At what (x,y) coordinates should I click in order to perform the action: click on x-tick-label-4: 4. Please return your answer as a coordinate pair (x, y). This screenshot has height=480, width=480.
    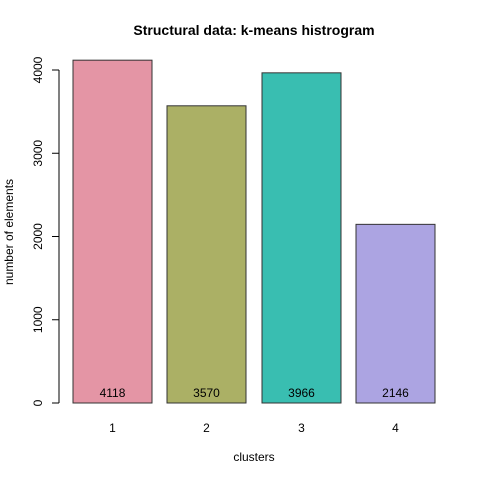
    Looking at the image, I should click on (395, 428).